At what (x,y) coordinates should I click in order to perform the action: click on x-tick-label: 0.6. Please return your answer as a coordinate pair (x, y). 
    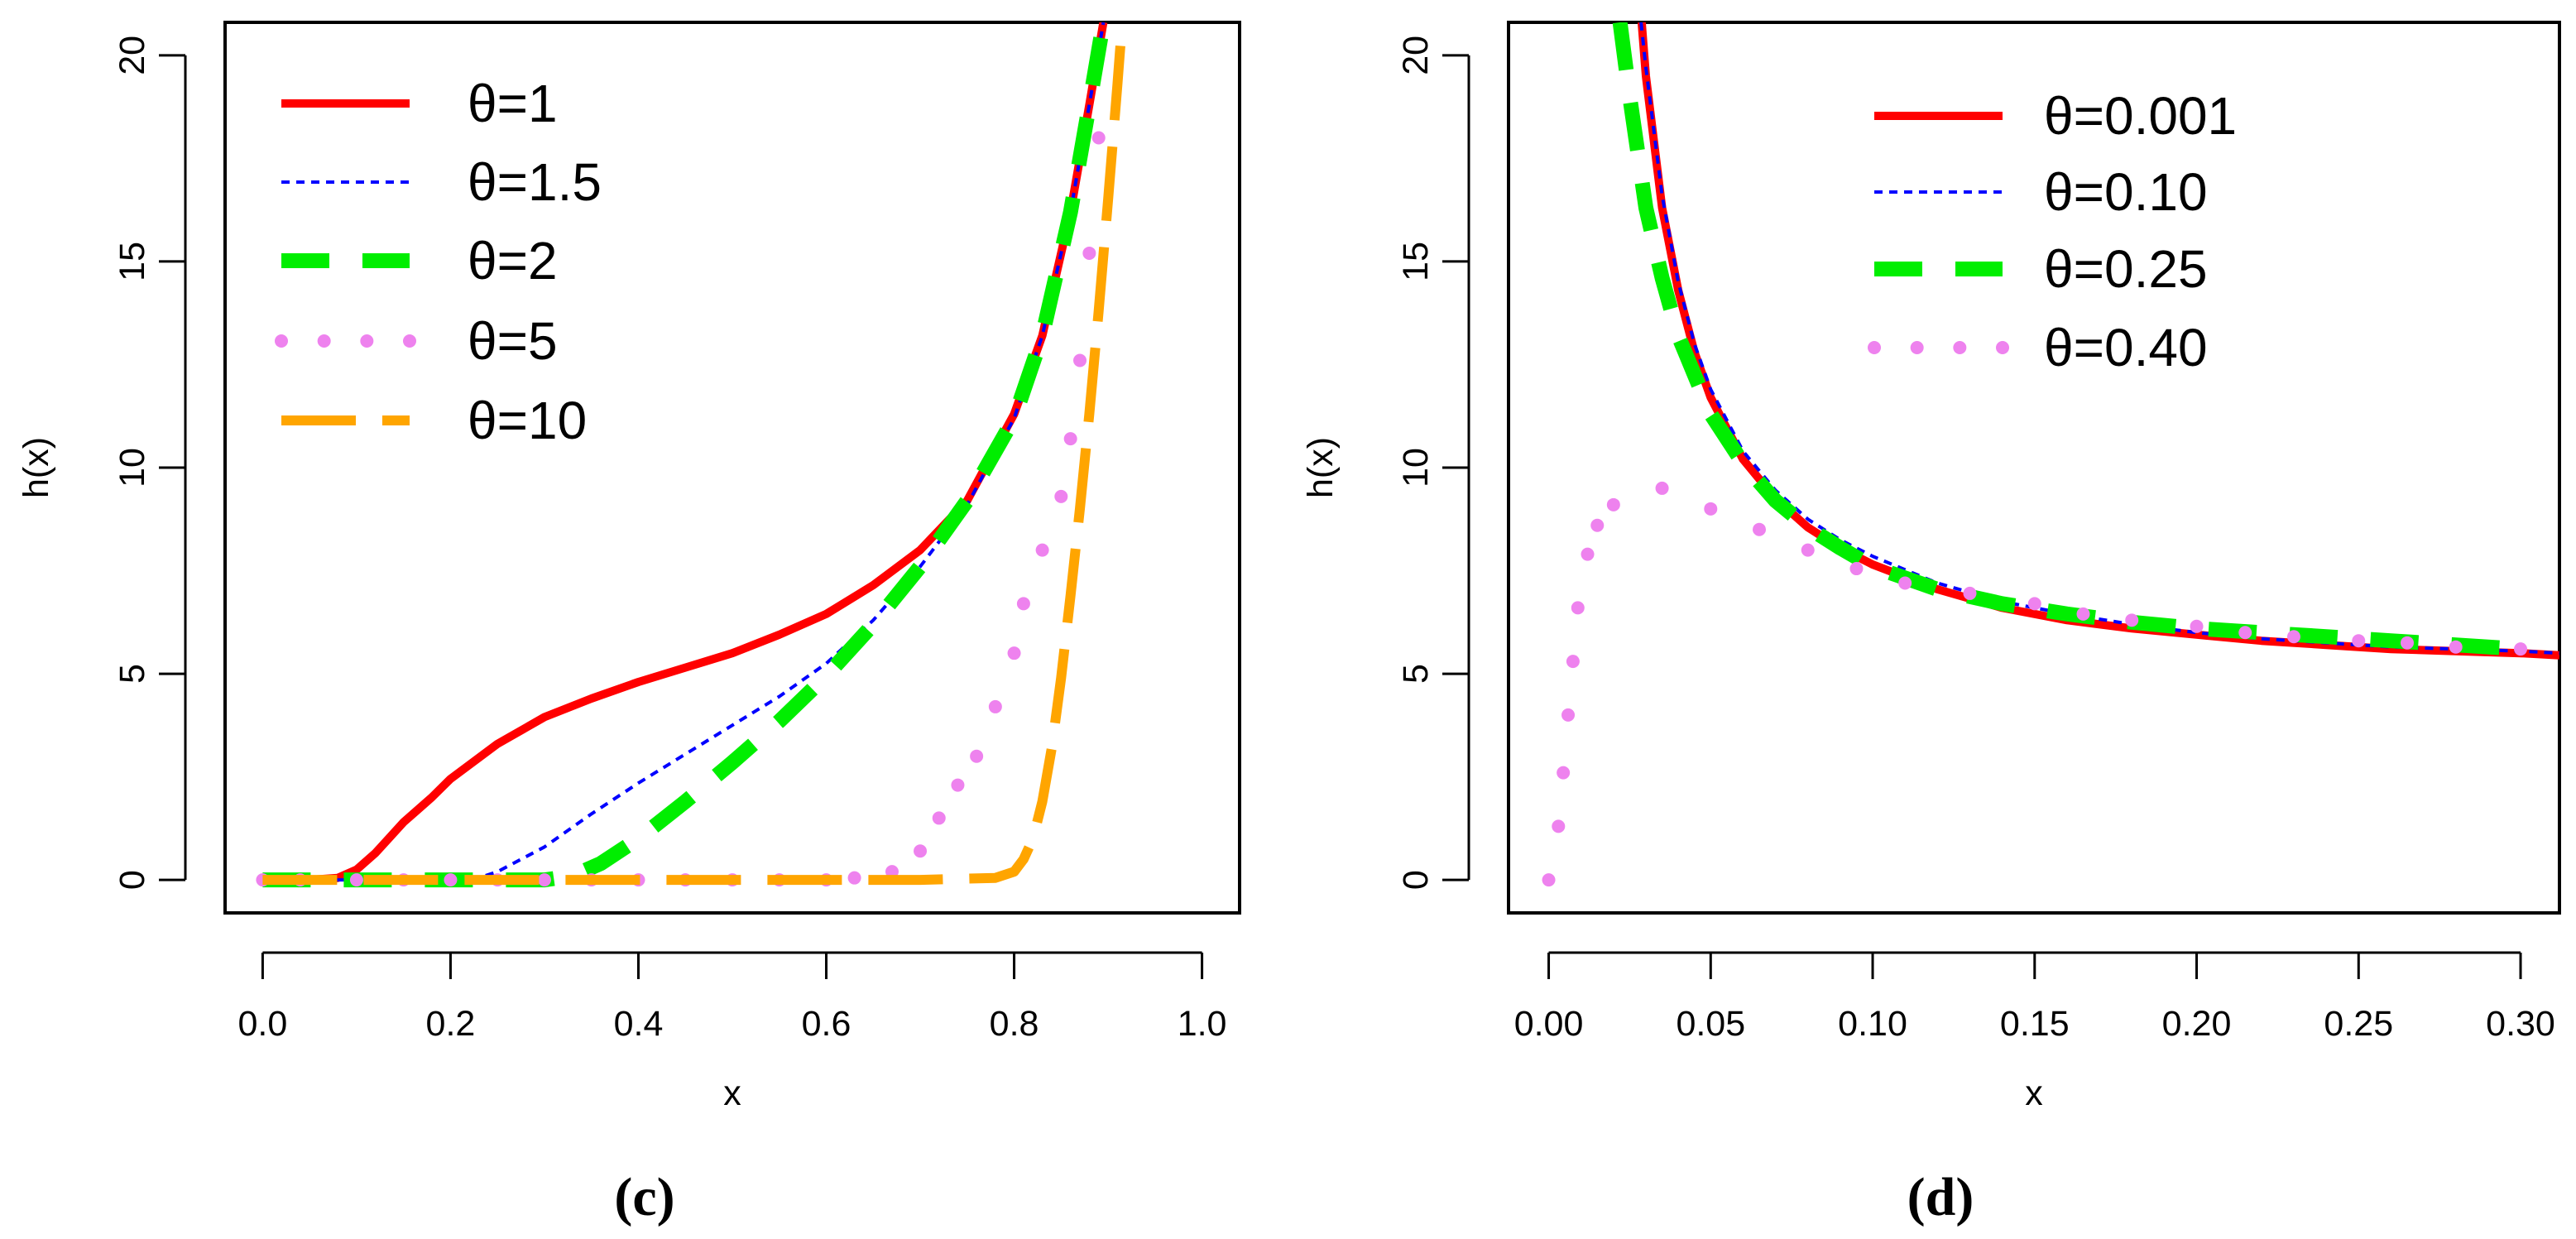
    Looking at the image, I should click on (827, 1024).